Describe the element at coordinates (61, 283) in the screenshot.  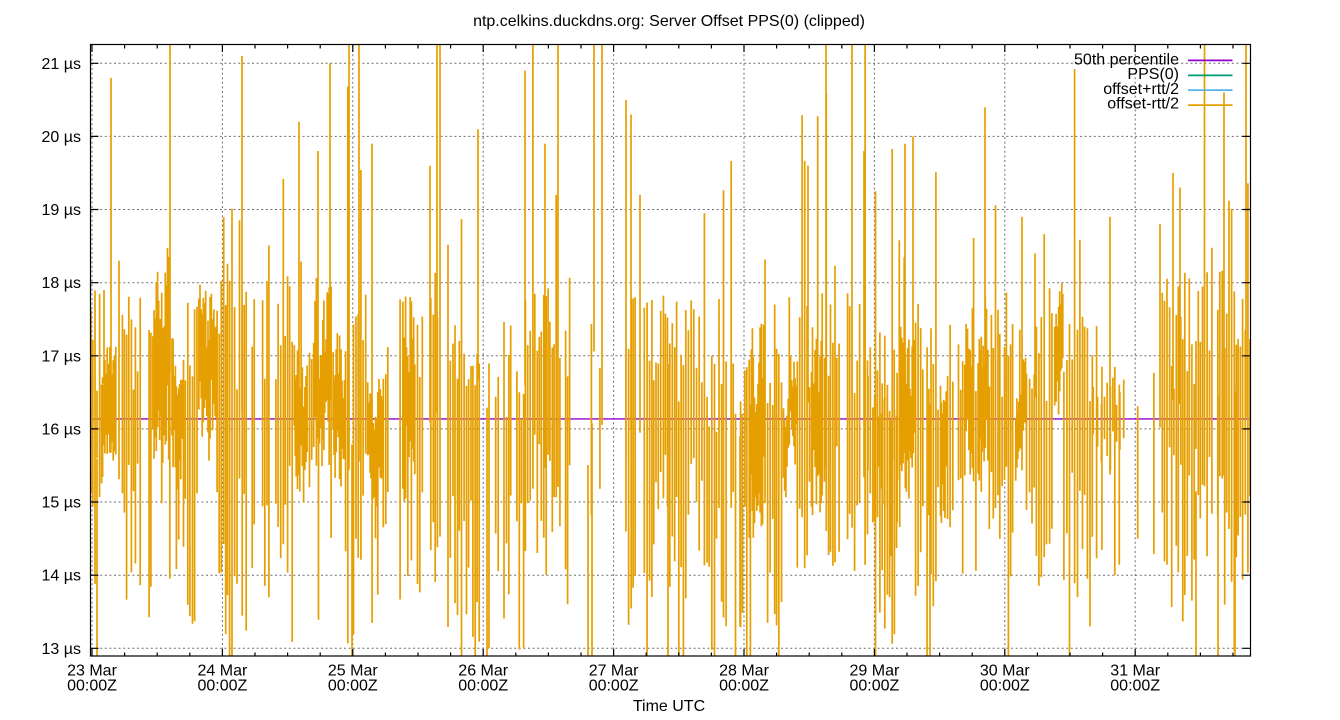
I see `svg-text: 18 µs` at that location.